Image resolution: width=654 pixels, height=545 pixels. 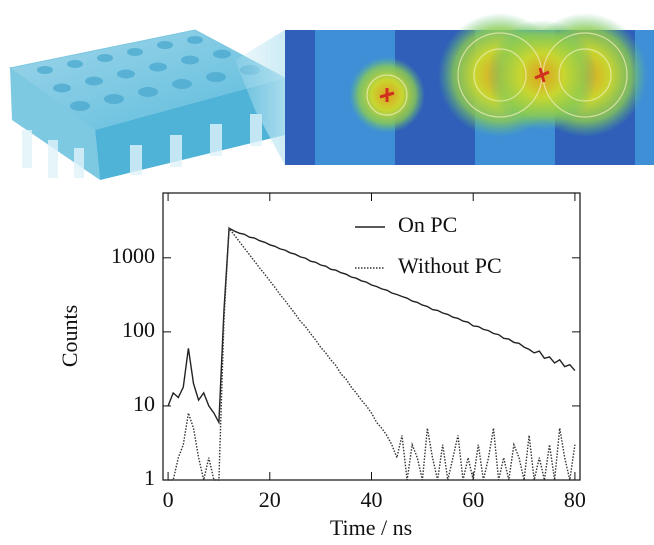 What do you see at coordinates (575, 499) in the screenshot?
I see `x-tick-label: 80` at bounding box center [575, 499].